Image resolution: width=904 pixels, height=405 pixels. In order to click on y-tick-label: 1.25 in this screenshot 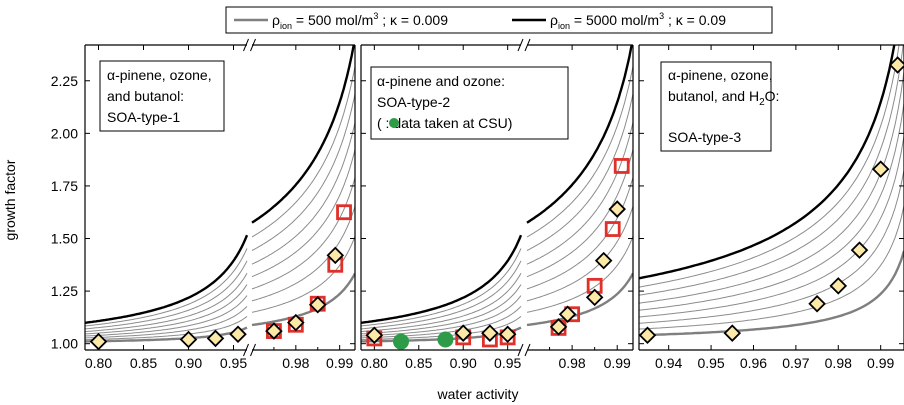, I will do `click(64, 291)`.